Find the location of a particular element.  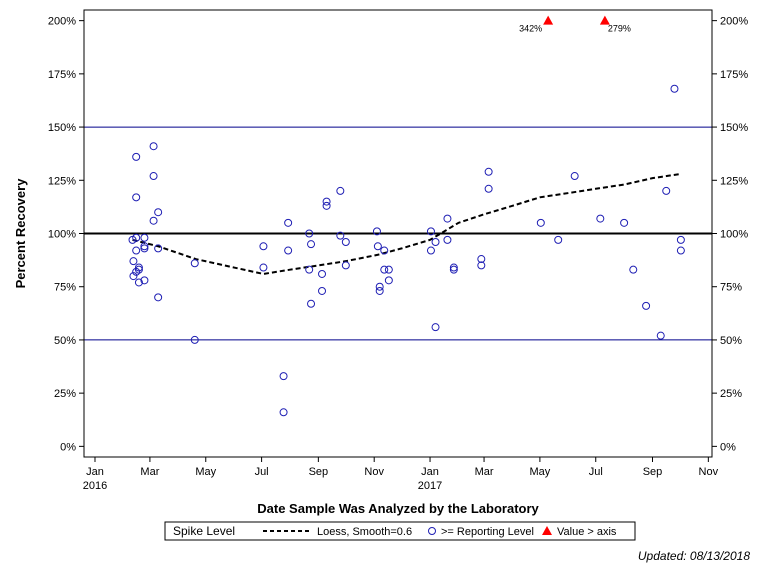

y-tick-label-right: 25% is located at coordinates (731, 394).